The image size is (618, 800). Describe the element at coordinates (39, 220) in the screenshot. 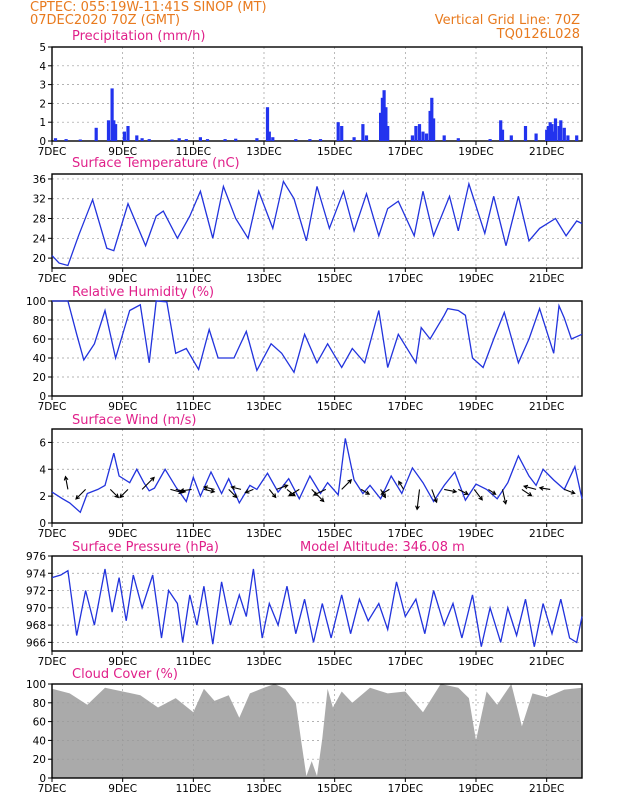

I see `y-tick-label: 28` at that location.